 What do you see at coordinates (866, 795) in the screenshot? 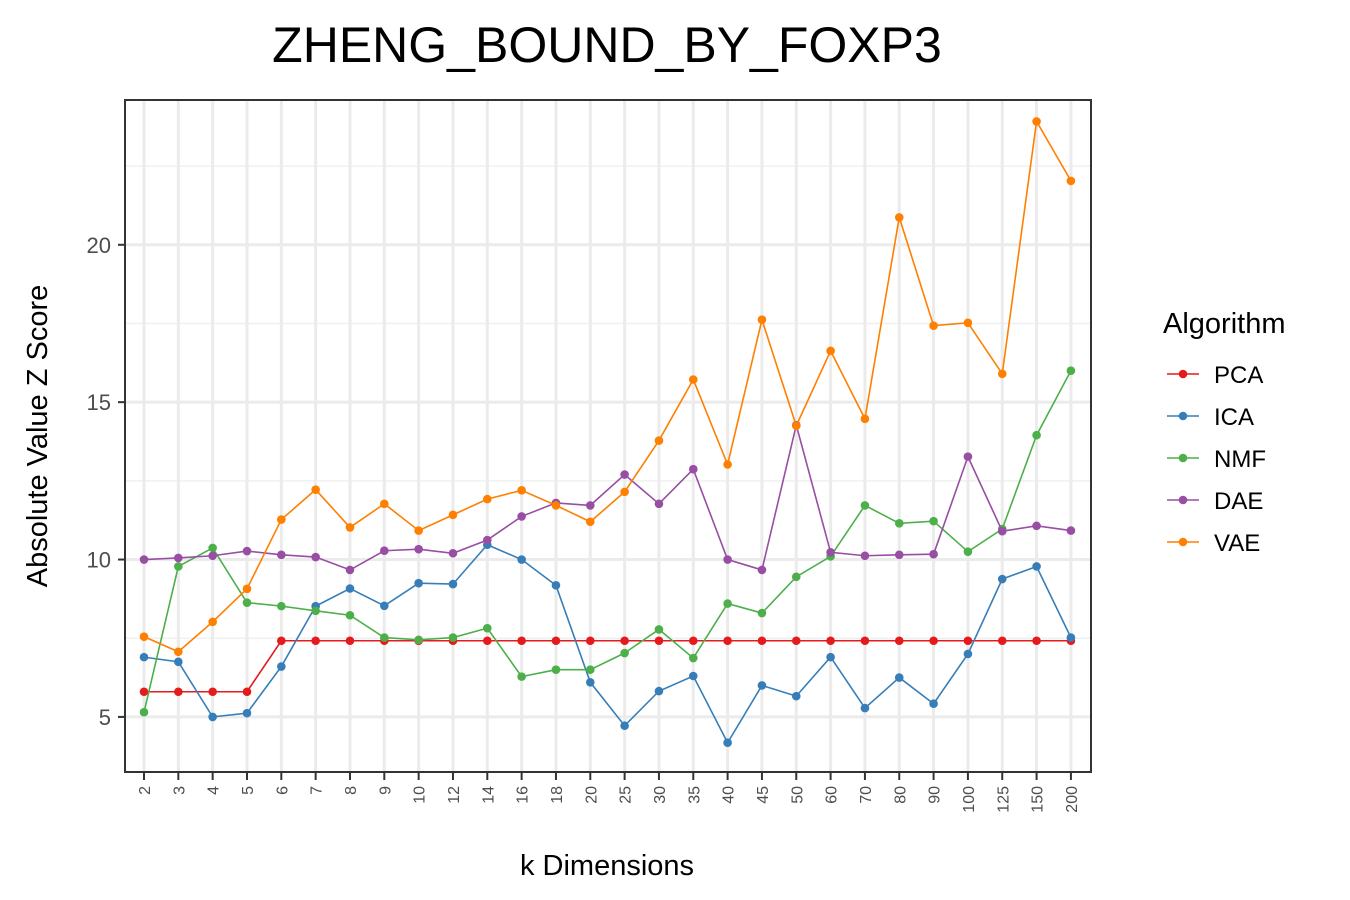
I see `x-tick-label: 70` at bounding box center [866, 795].